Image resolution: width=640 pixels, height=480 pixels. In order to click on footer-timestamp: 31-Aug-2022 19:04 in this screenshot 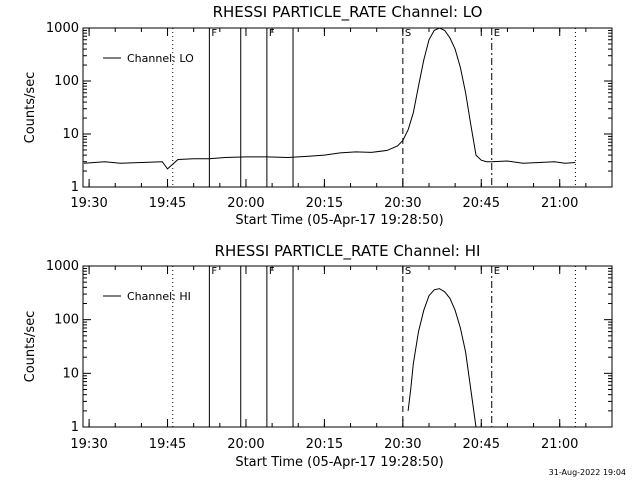, I will do `click(587, 472)`.